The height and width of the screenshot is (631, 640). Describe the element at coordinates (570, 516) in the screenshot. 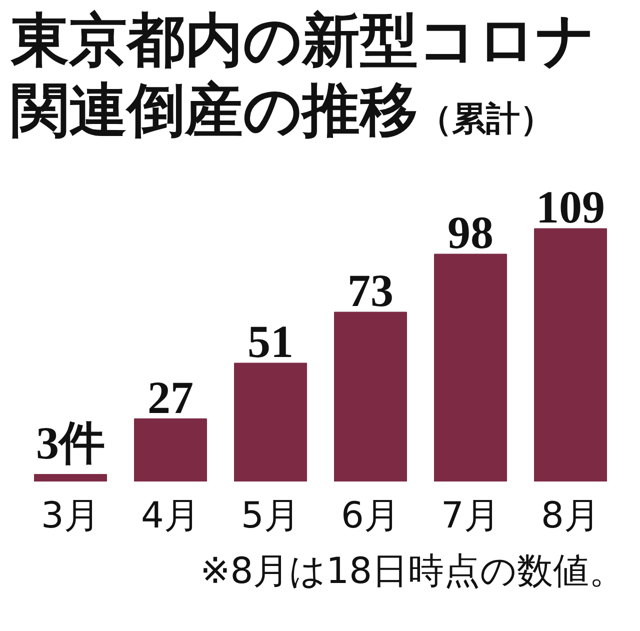

I see `x-tick-label: 8月` at that location.